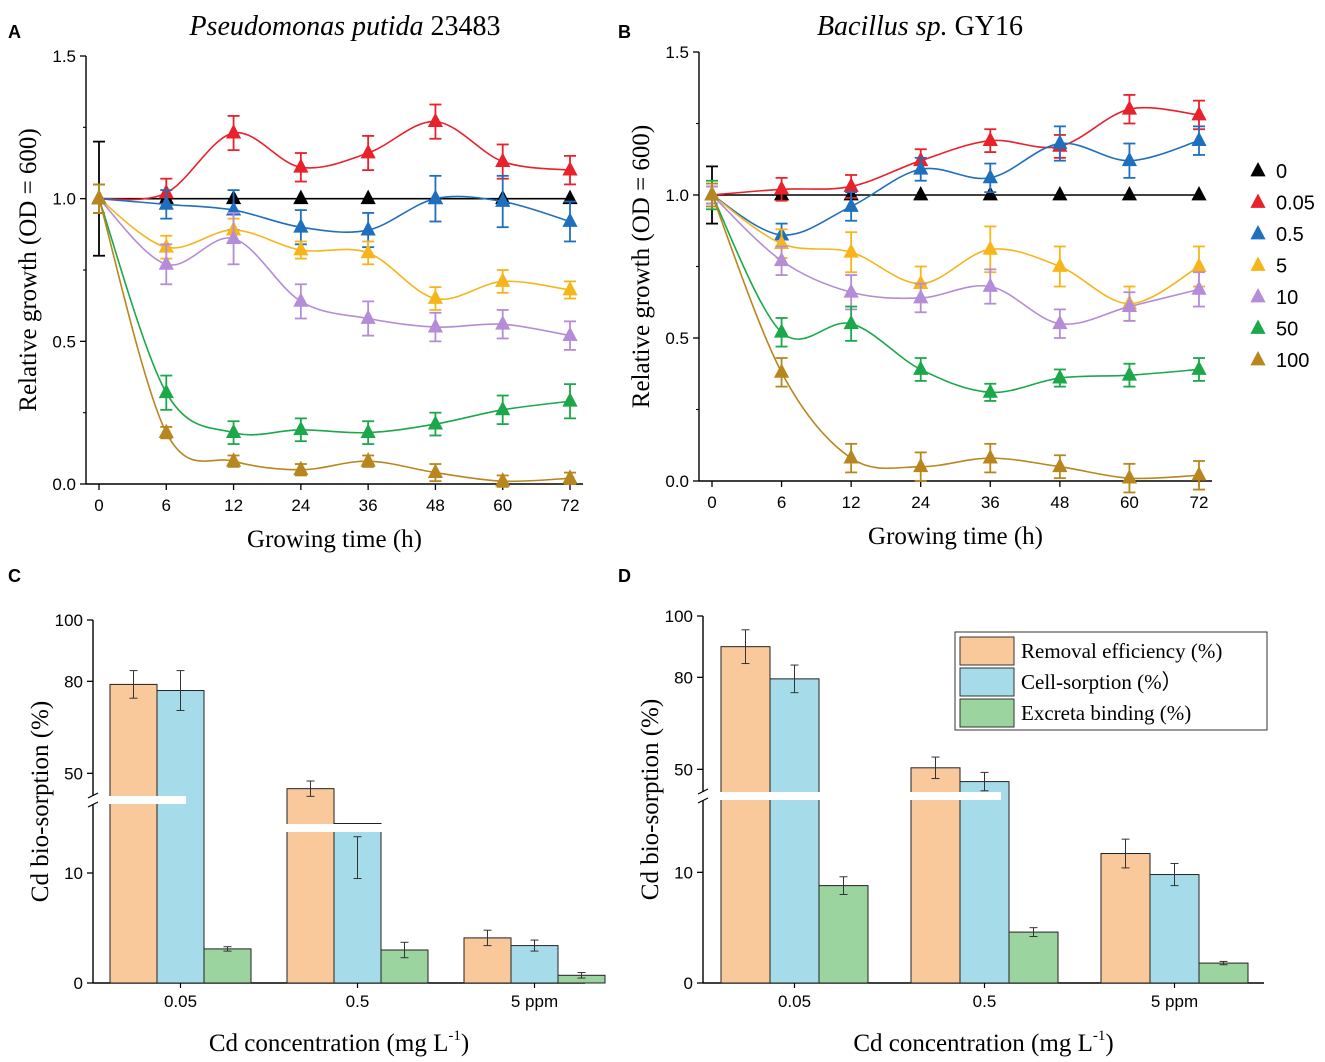 Image resolution: width=1325 pixels, height=1062 pixels. What do you see at coordinates (920, 26) in the screenshot?
I see `chart-title: Bacillus sp. GY16` at bounding box center [920, 26].